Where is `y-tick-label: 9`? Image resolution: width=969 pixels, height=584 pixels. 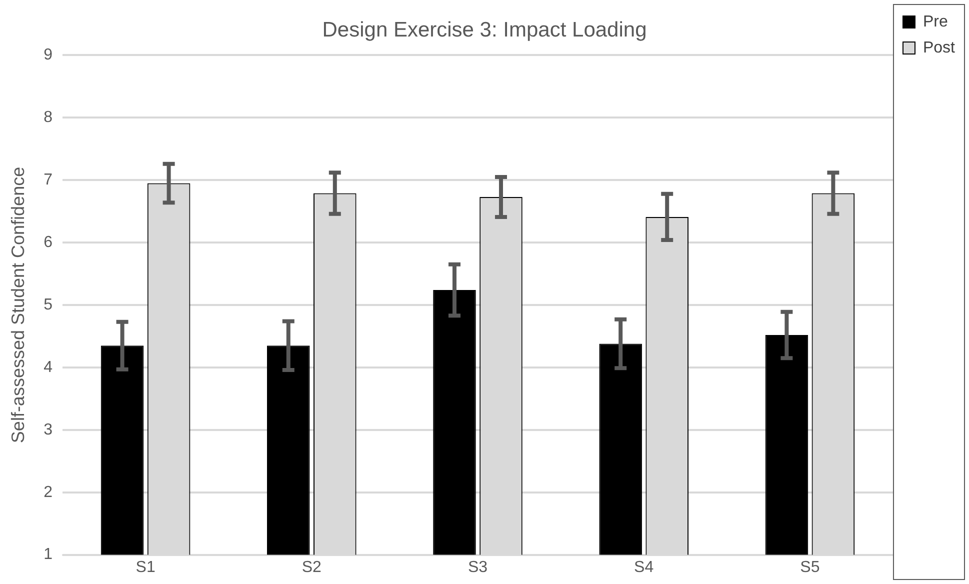 y-tick-label: 9 is located at coordinates (48, 55).